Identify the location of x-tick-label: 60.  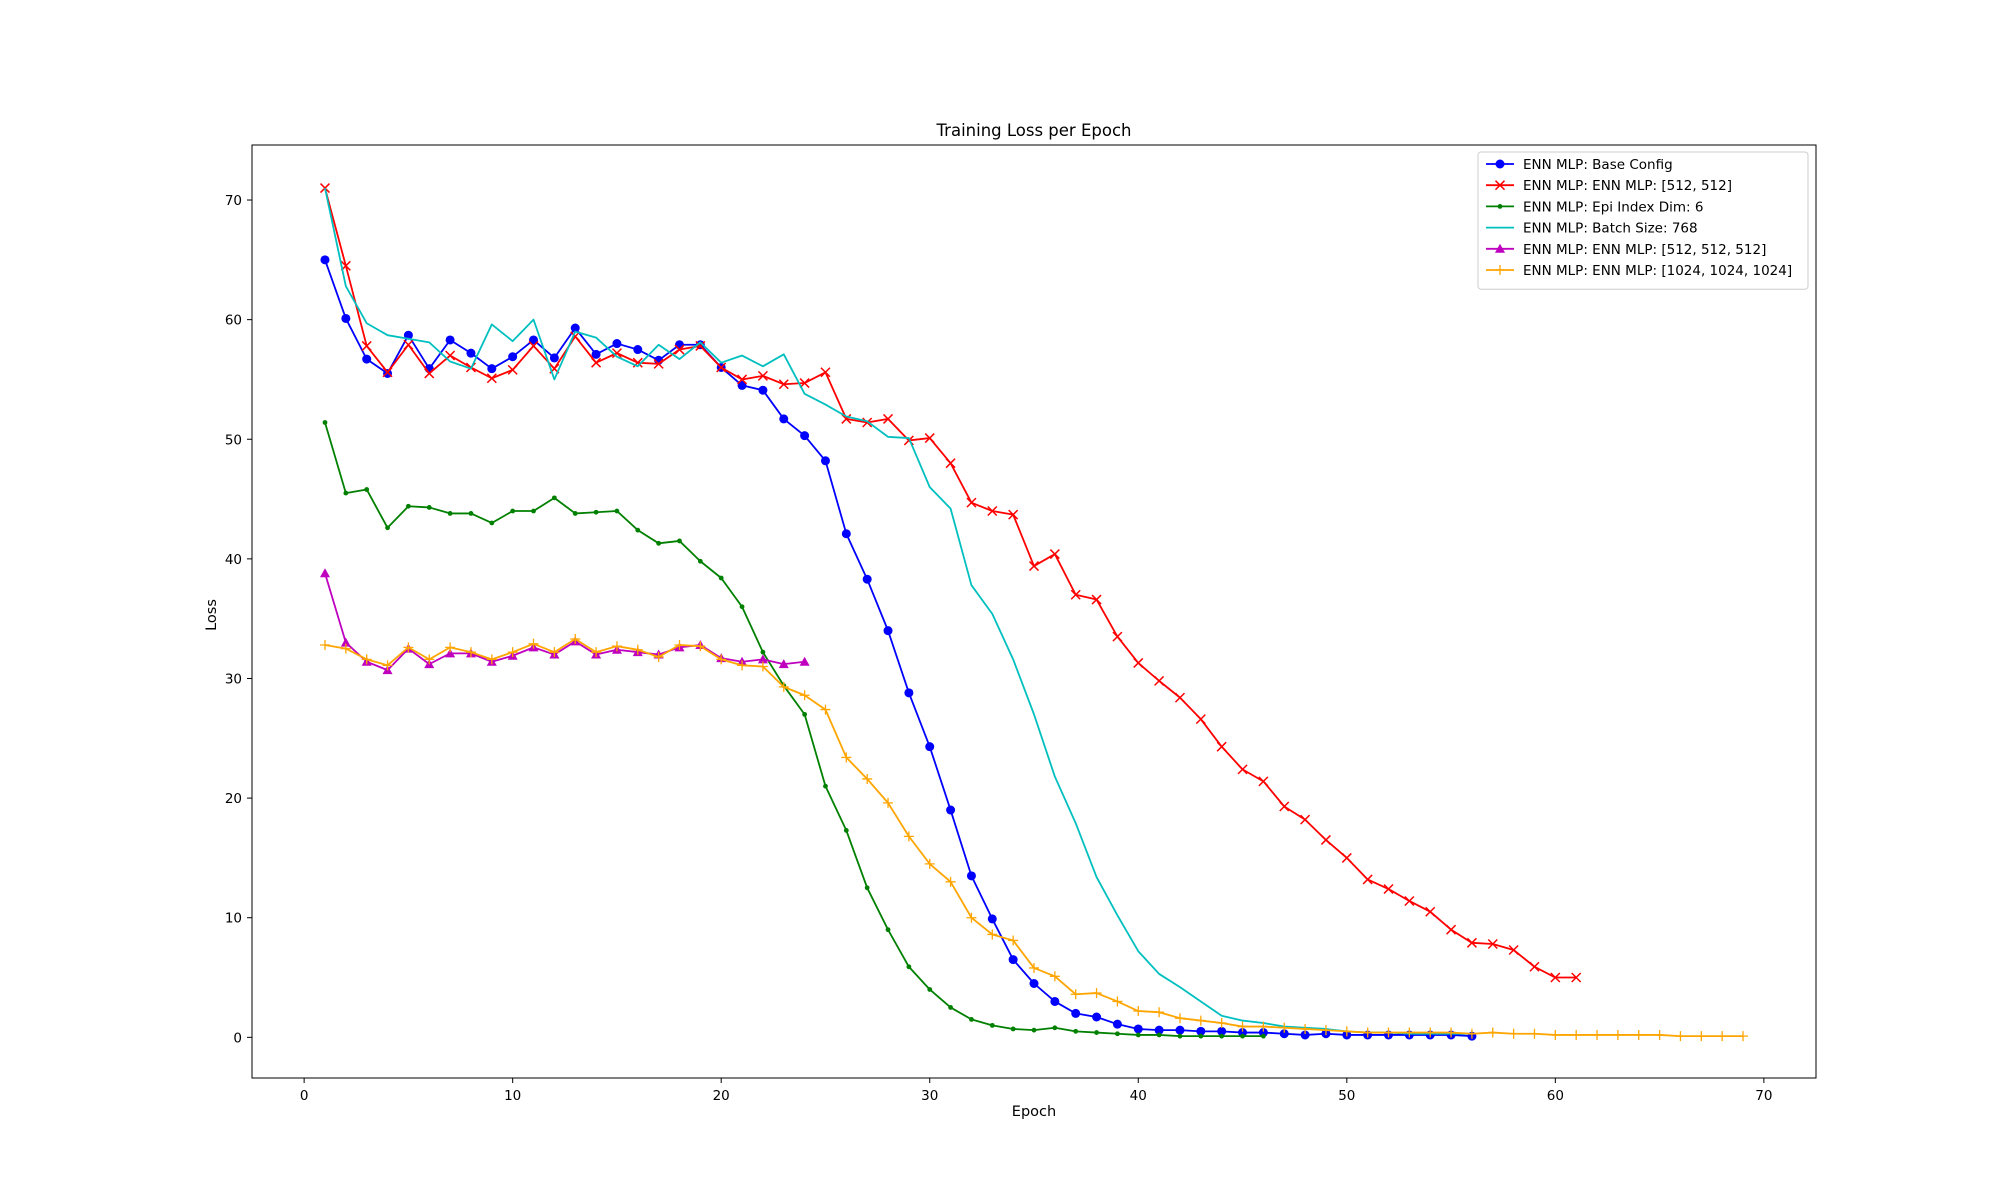
(1555, 1096).